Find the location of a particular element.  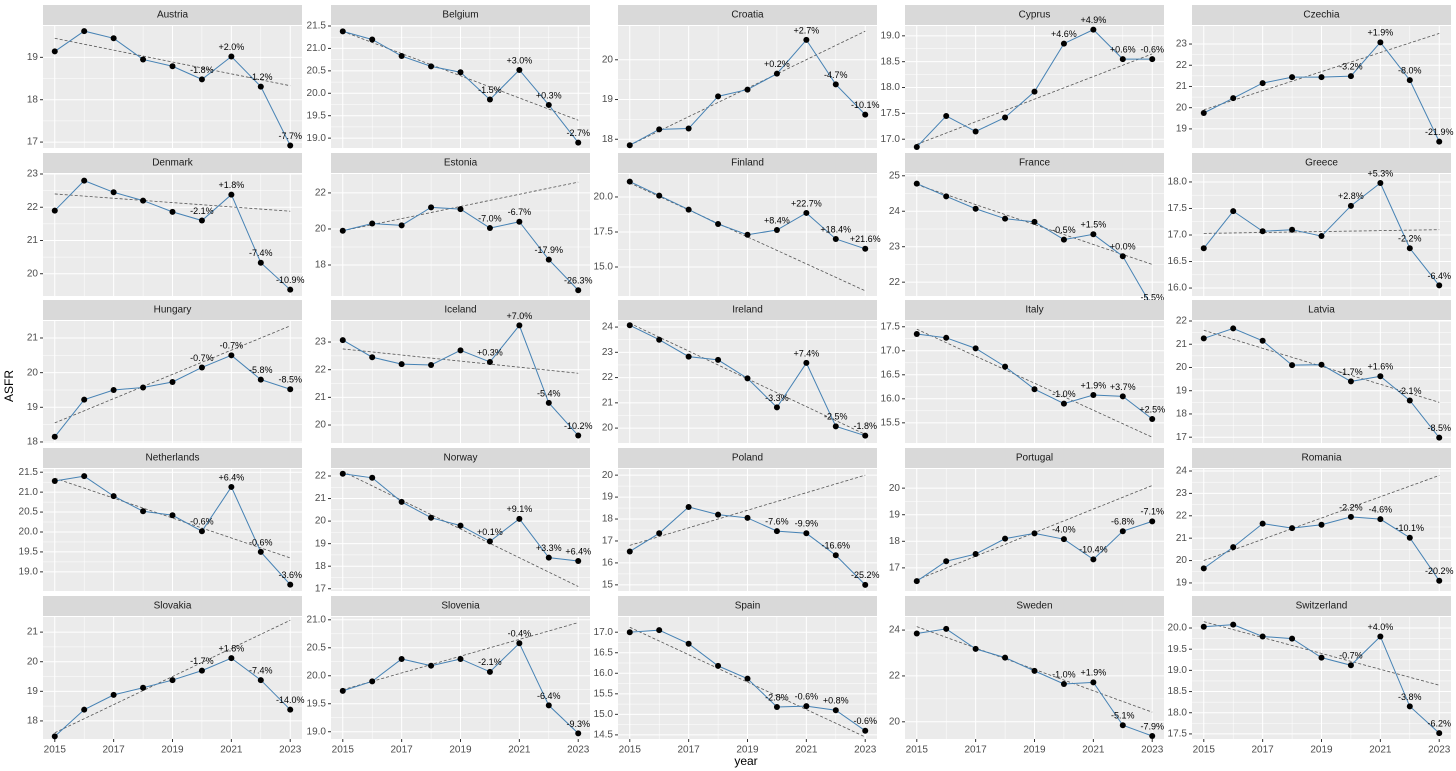

x-axis-title: year is located at coordinates (745, 761).